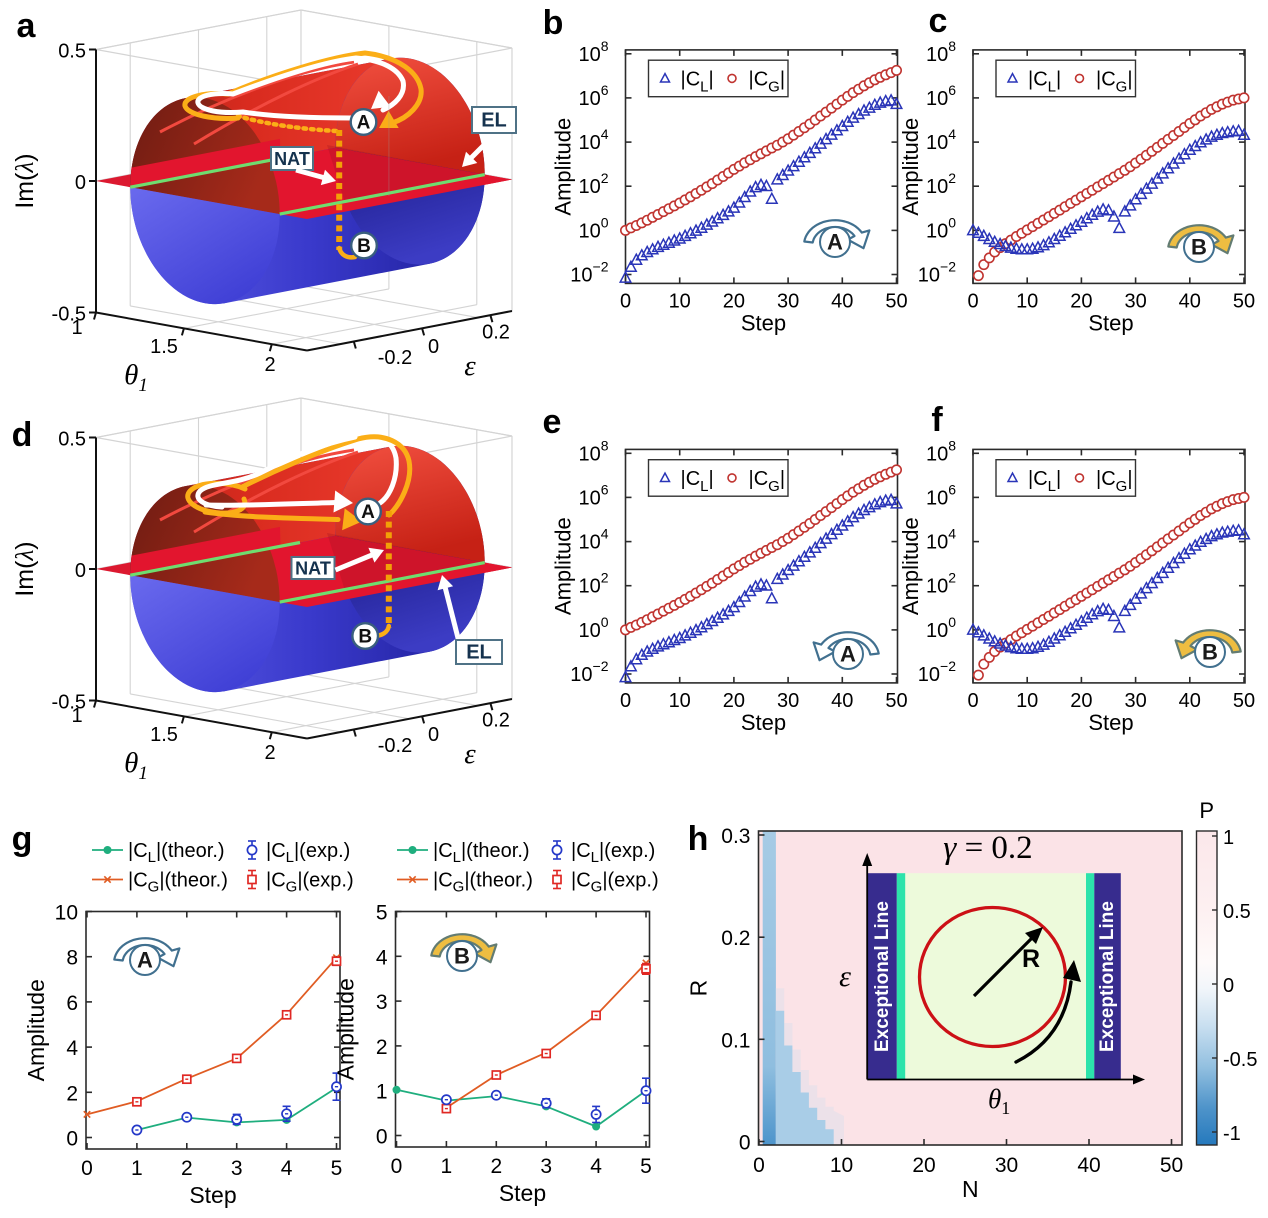 Image resolution: width=1268 pixels, height=1218 pixels. What do you see at coordinates (735, 1040) in the screenshot?
I see `svg-text: 0.1` at bounding box center [735, 1040].